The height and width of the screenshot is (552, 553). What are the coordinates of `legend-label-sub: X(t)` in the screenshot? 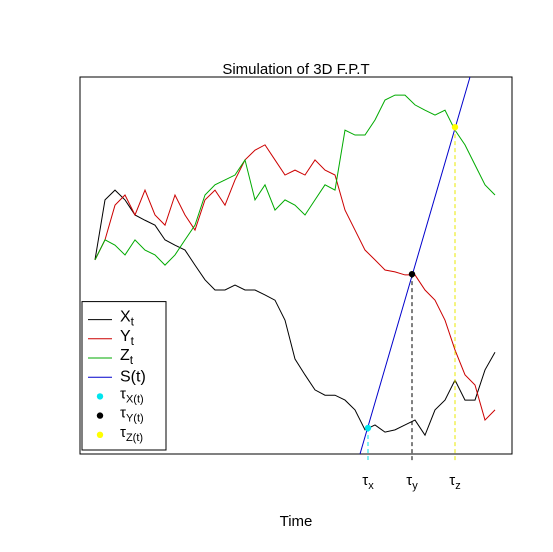 It's located at (135, 399).